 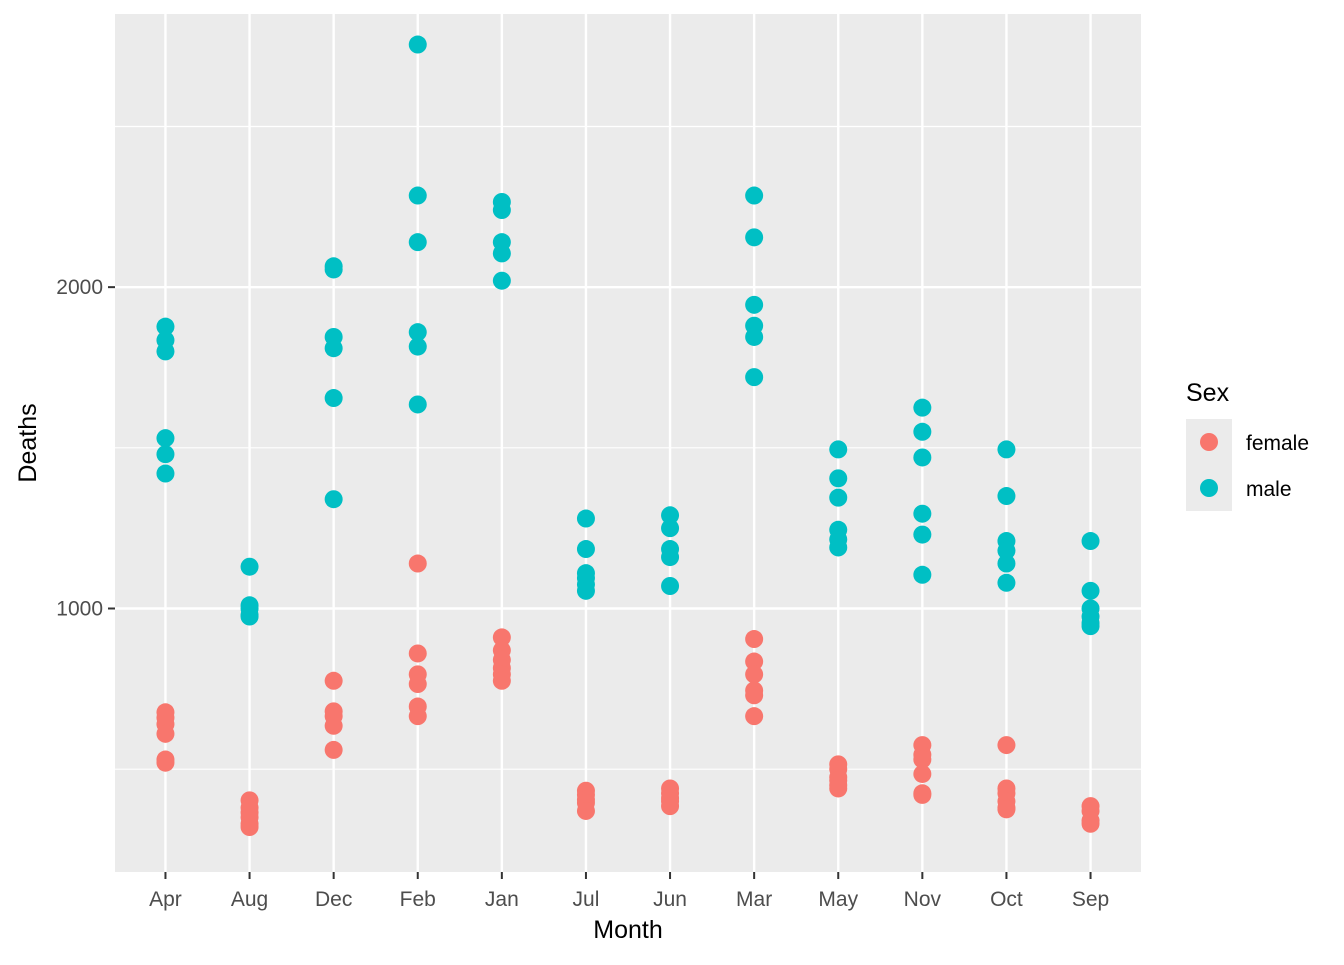 What do you see at coordinates (586, 899) in the screenshot?
I see `x-tick-label: Jul` at bounding box center [586, 899].